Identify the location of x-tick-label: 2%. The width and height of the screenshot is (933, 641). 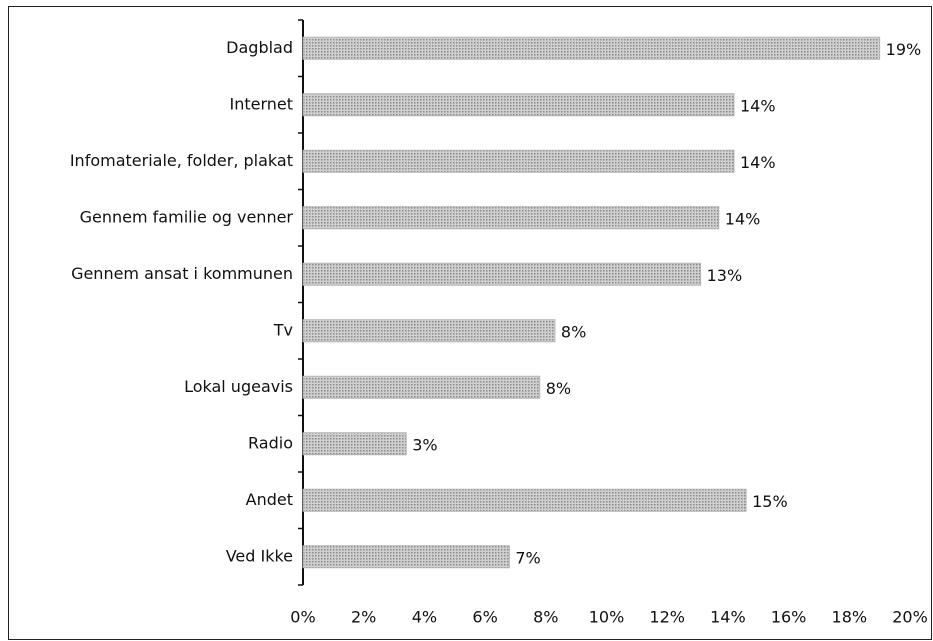
(363, 617).